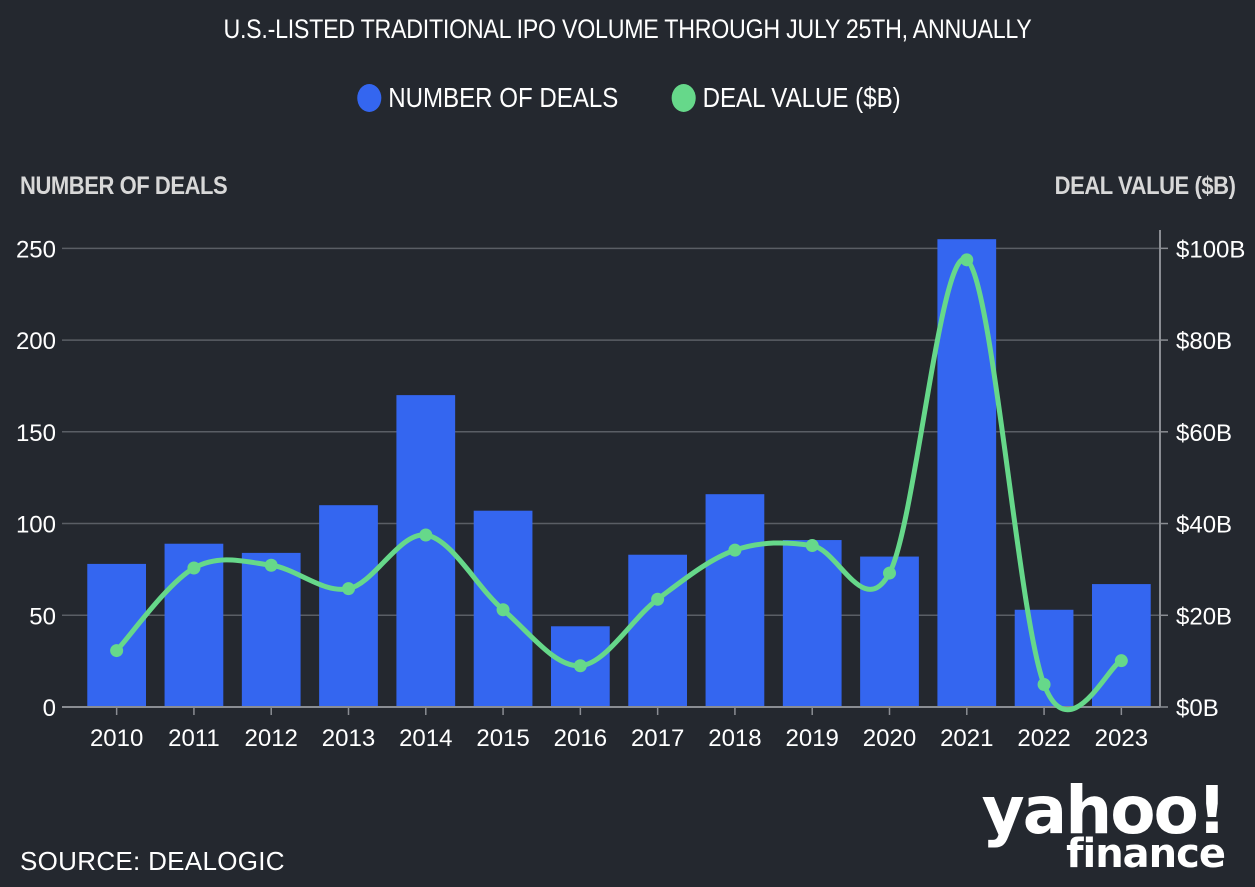  I want to click on x-tick-label: 2023, so click(1121, 738).